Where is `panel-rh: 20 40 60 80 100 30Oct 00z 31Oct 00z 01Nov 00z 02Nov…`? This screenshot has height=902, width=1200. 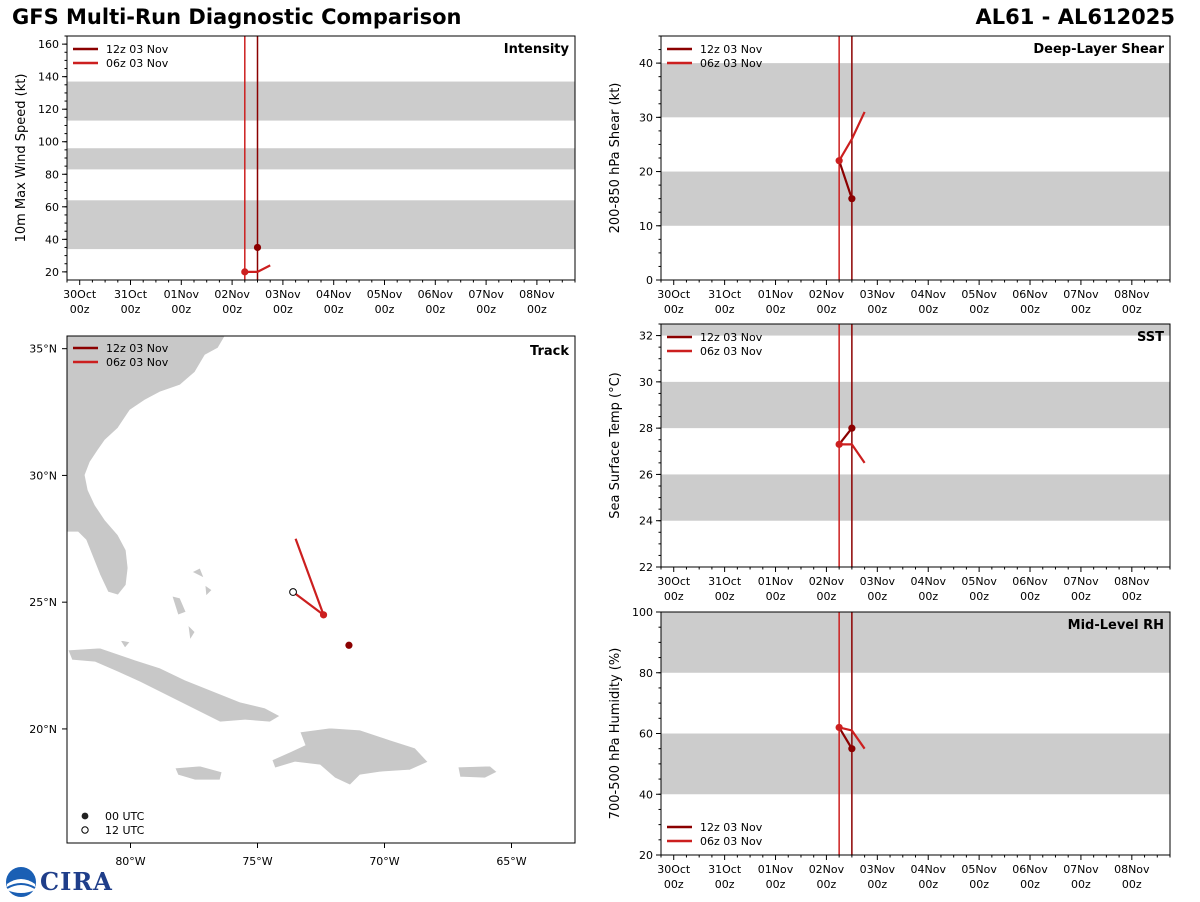
panel-rh: 20 40 60 80 100 30Oct 00z 31Oct 00z 01Nov 00z 02Nov… is located at coordinates (889, 748).